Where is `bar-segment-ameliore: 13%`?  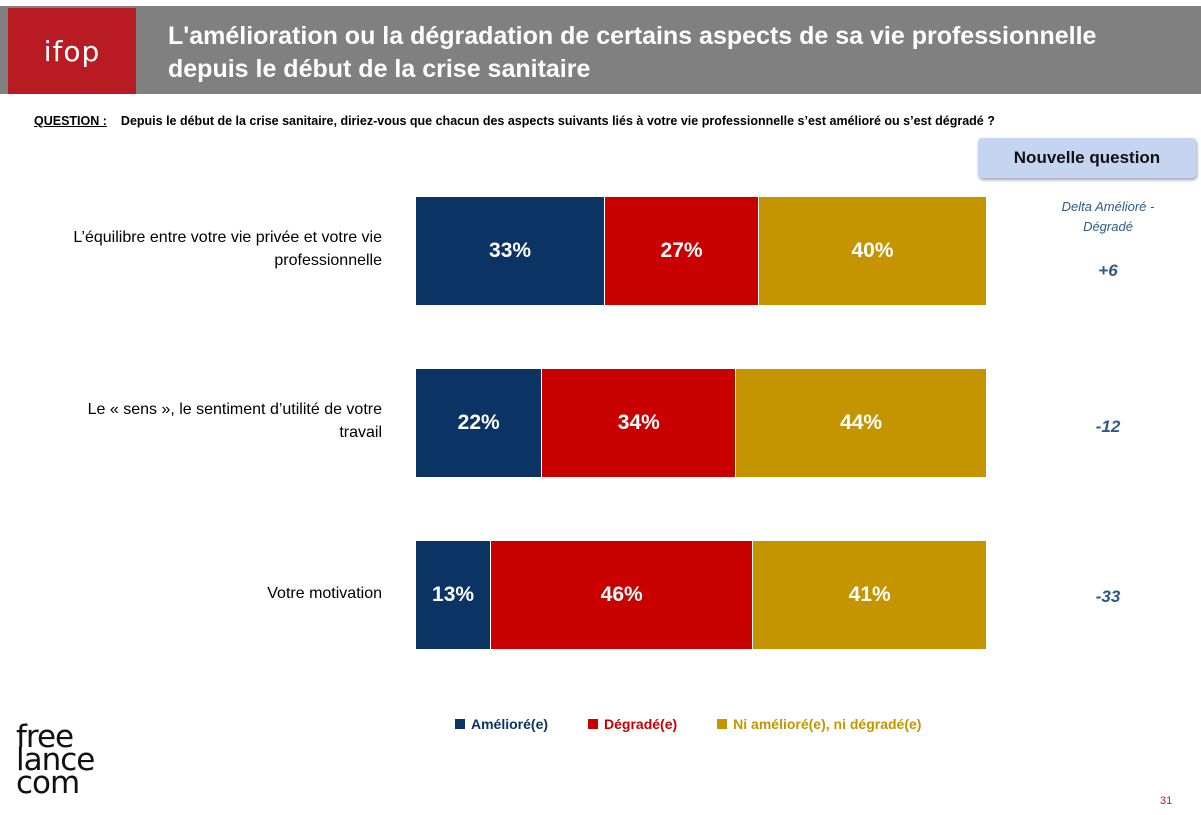 bar-segment-ameliore: 13% is located at coordinates (453, 595).